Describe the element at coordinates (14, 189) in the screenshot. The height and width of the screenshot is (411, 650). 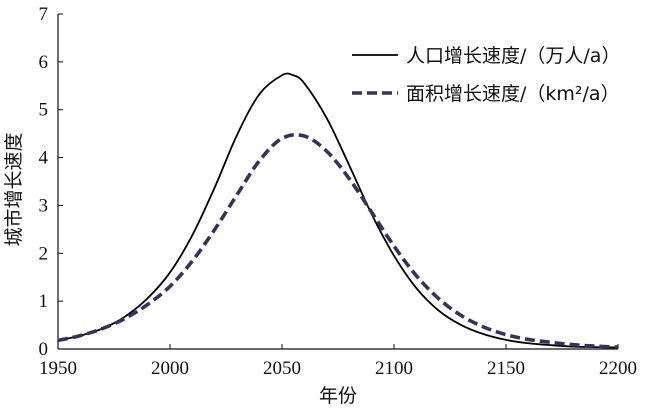
I see `y-axis-label: 城市增长速度` at that location.